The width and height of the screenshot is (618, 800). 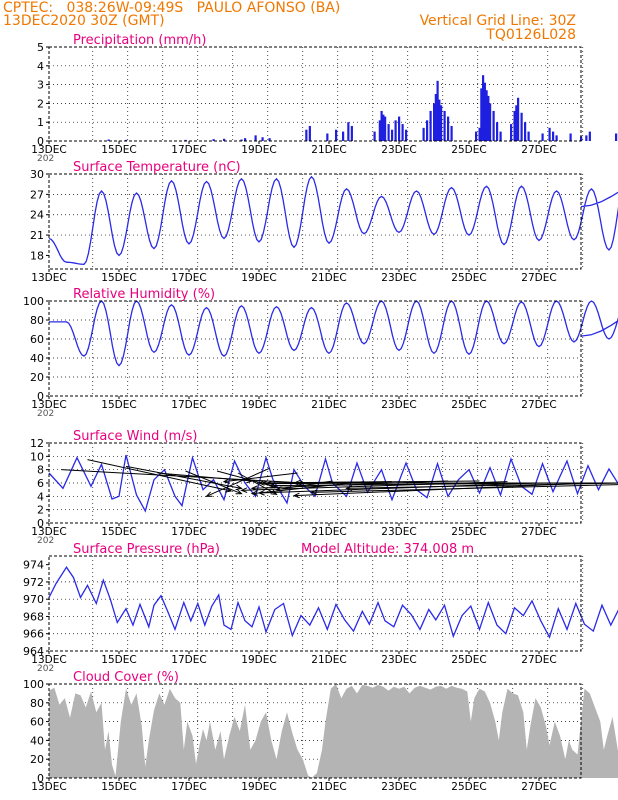 I want to click on y-tick-label: 12, so click(x=37, y=443).